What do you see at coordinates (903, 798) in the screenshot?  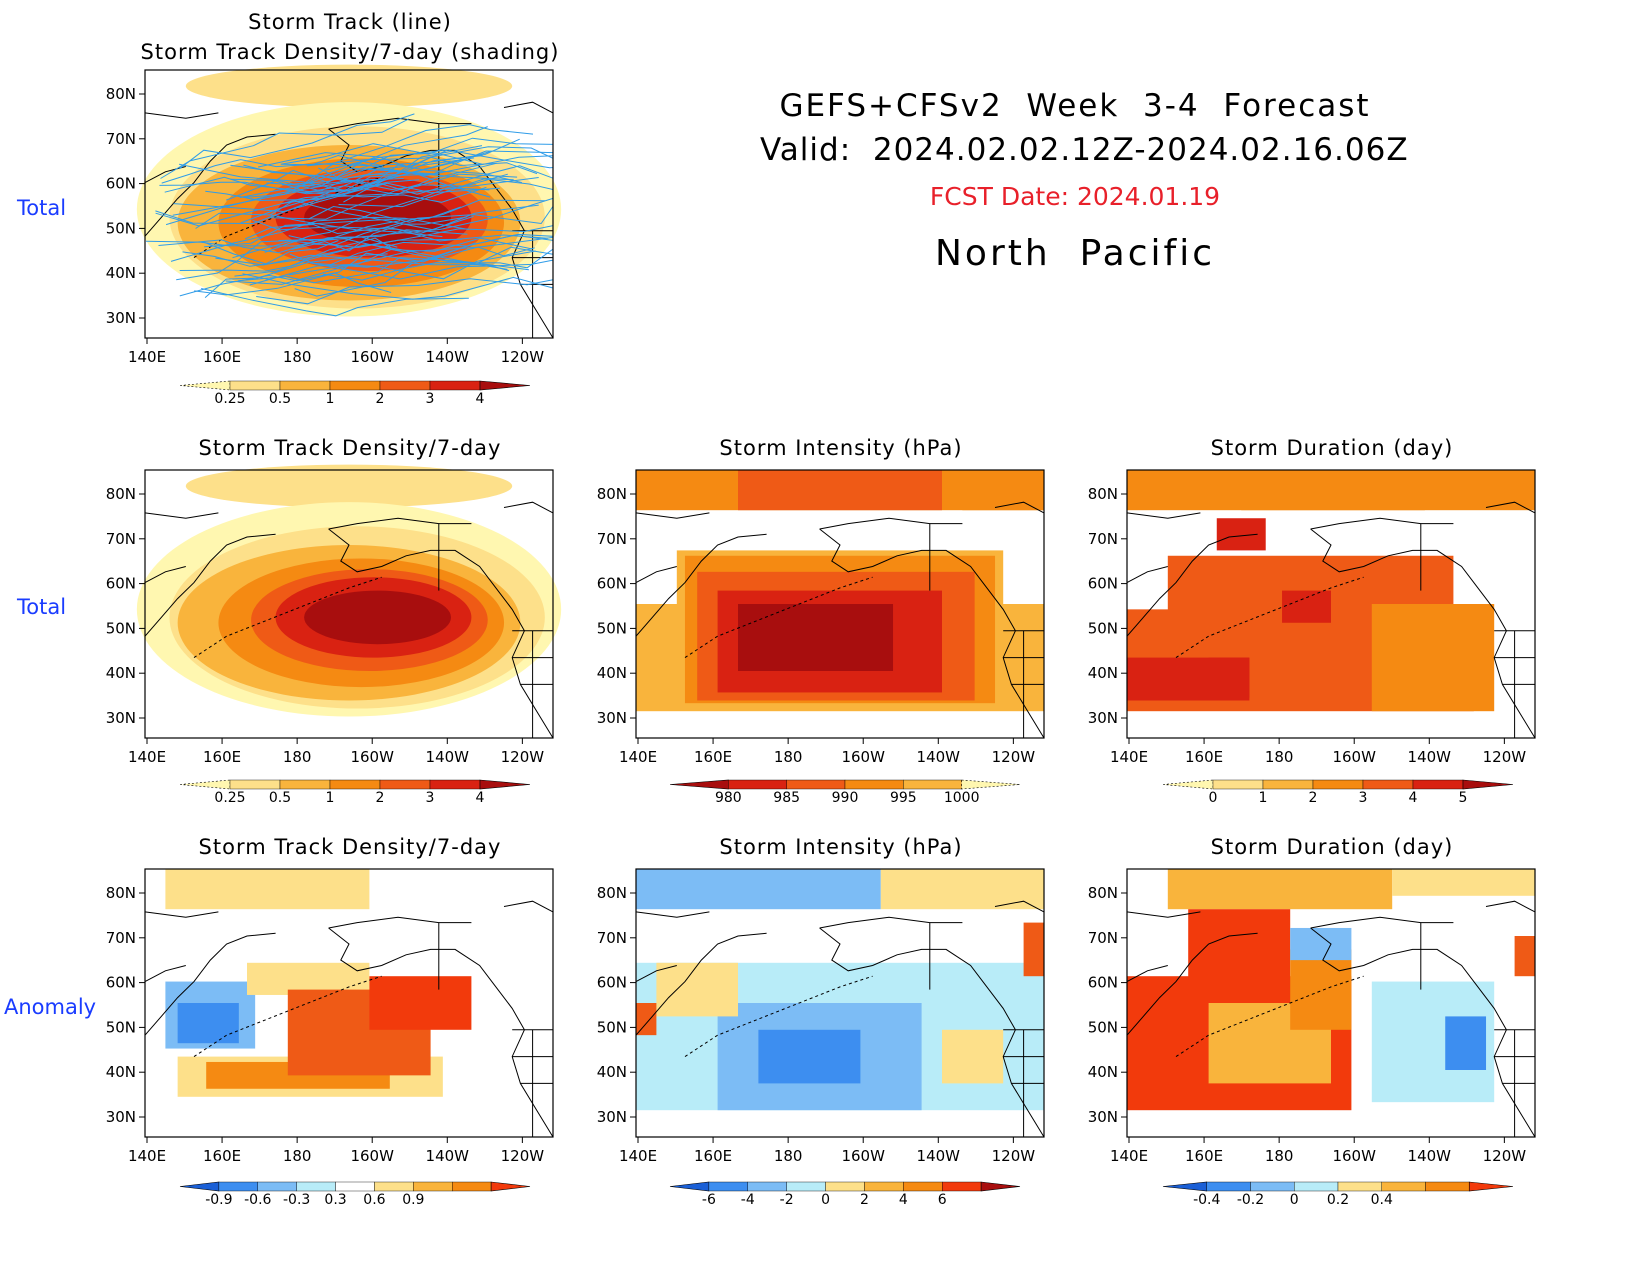 I see `colorbar-label: 995` at bounding box center [903, 798].